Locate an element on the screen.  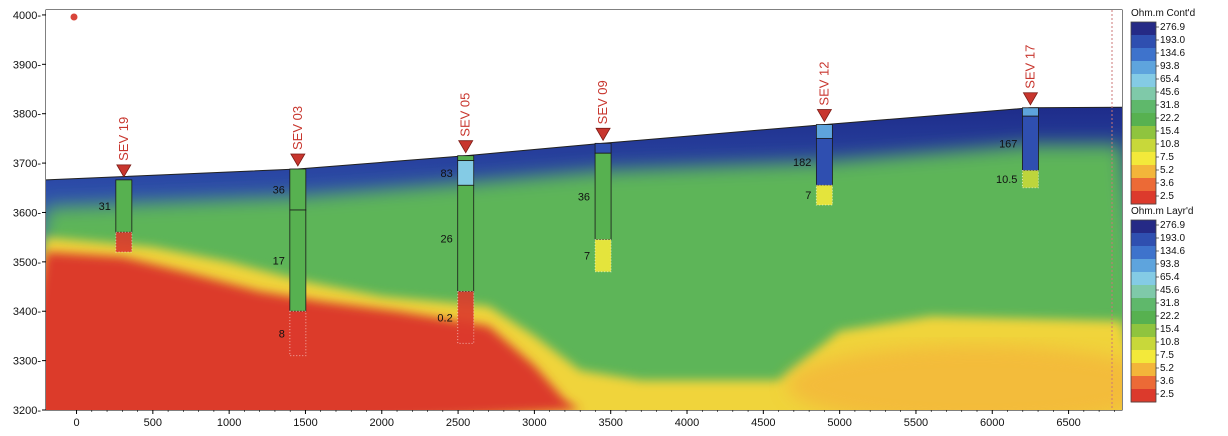
colorbar-label: 276.9 is located at coordinates (1172, 27).